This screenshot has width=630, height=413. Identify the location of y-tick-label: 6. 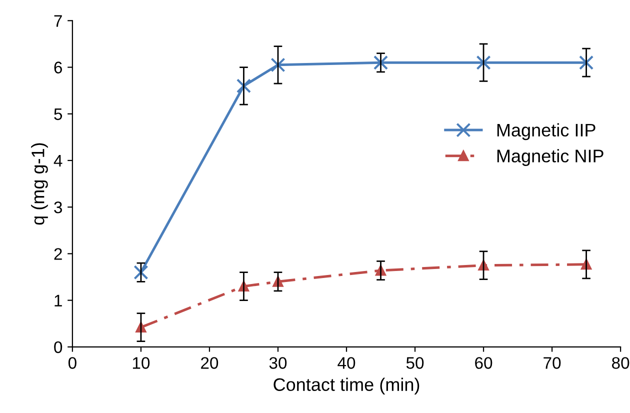
(58, 68).